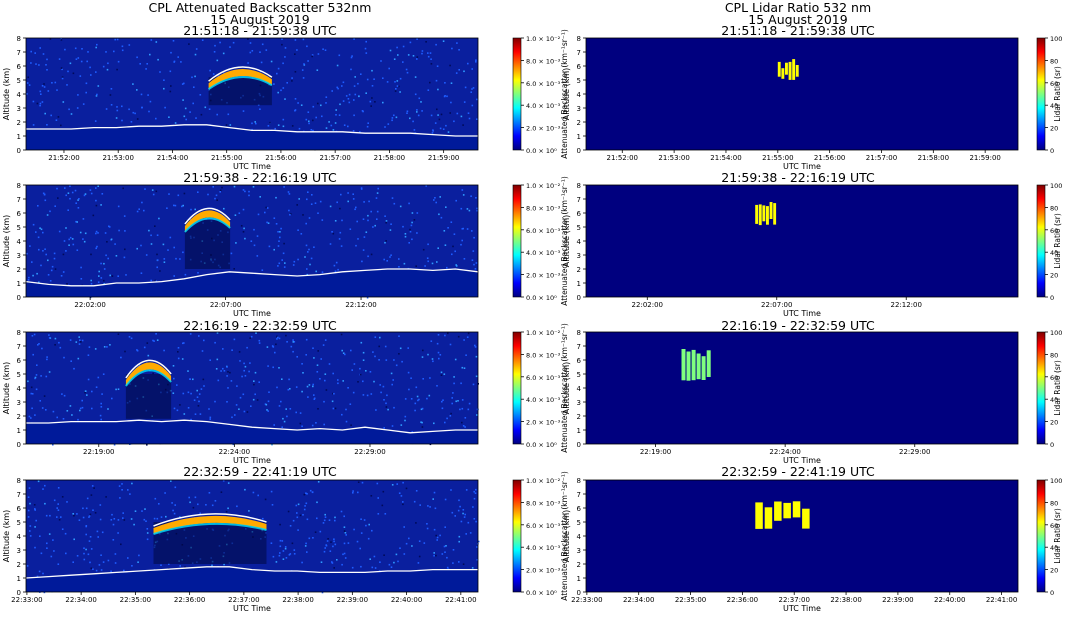 The width and height of the screenshot is (1072, 617). What do you see at coordinates (579, 109) in the screenshot?
I see `y-tick-label: 3` at bounding box center [579, 109].